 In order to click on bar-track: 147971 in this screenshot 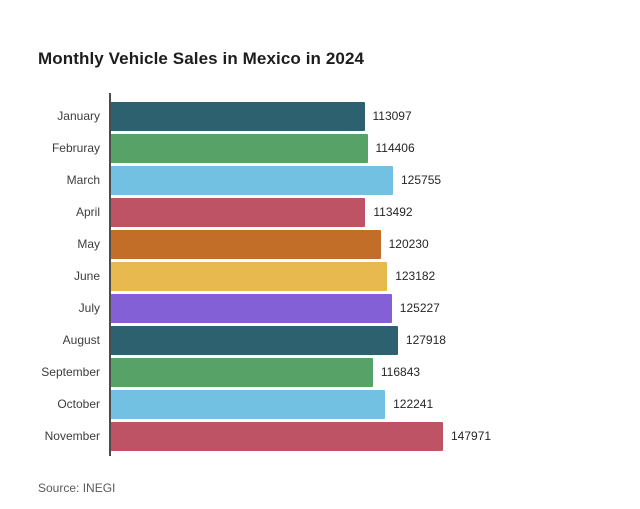, I will do `click(359, 436)`.